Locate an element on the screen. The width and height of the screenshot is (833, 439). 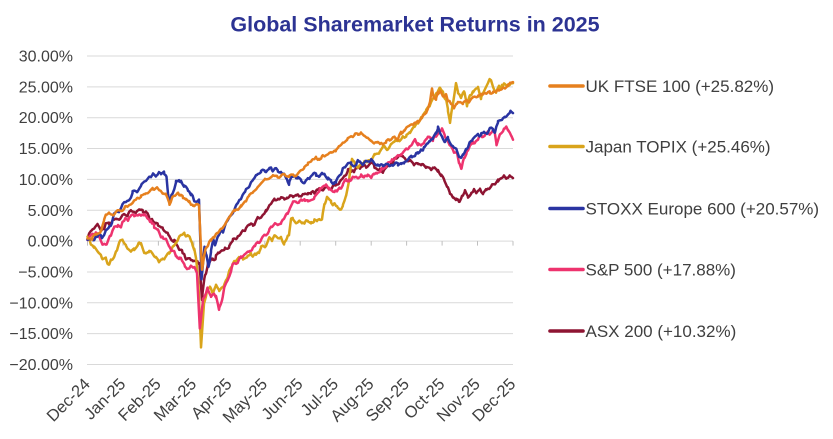
svg-text: −10.00% is located at coordinates (41, 303).